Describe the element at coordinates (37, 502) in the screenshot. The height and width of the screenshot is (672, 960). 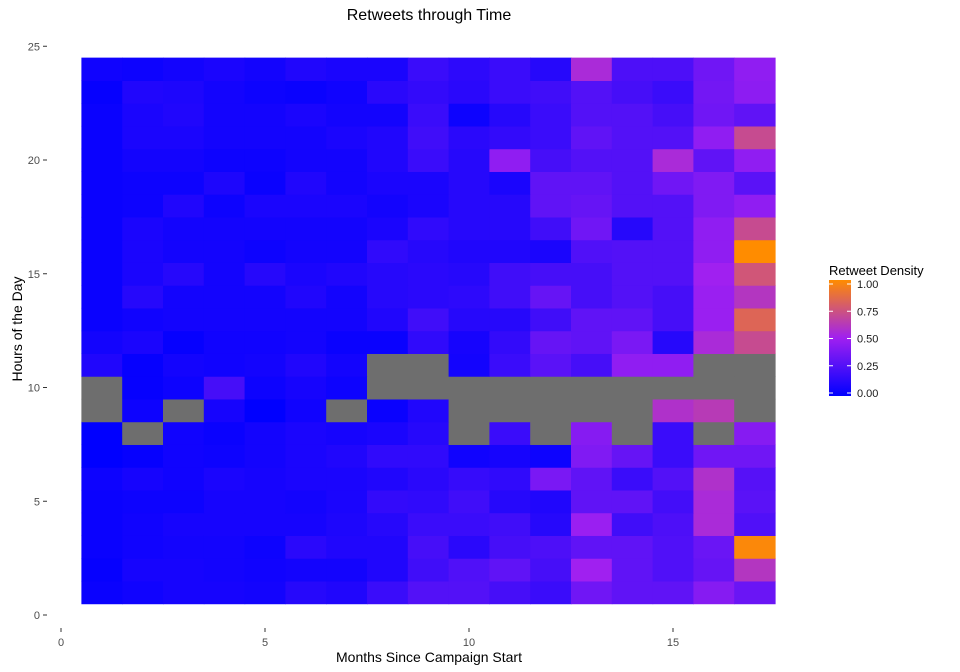
I see `y-tick-label: 5` at that location.